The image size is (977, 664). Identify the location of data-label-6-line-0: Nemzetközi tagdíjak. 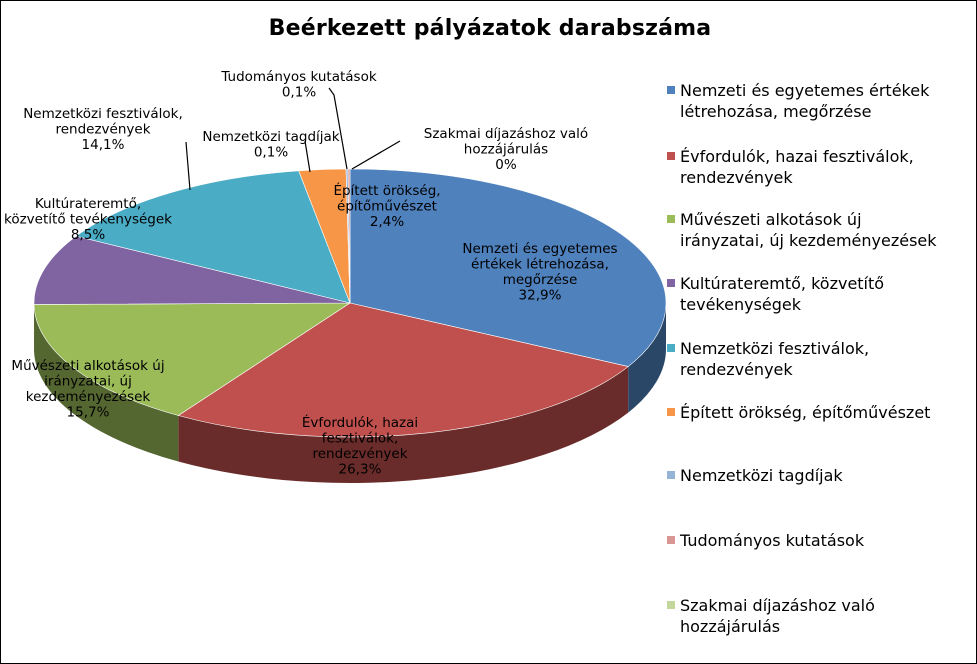
(270, 137).